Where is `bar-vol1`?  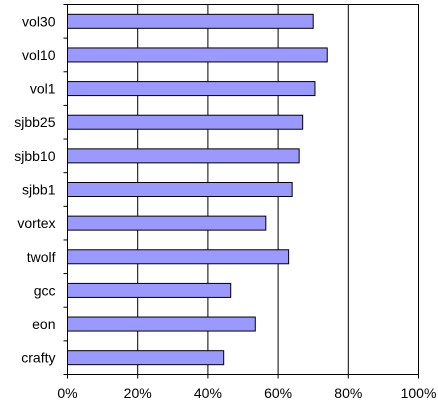 bar-vol1 is located at coordinates (191, 89).